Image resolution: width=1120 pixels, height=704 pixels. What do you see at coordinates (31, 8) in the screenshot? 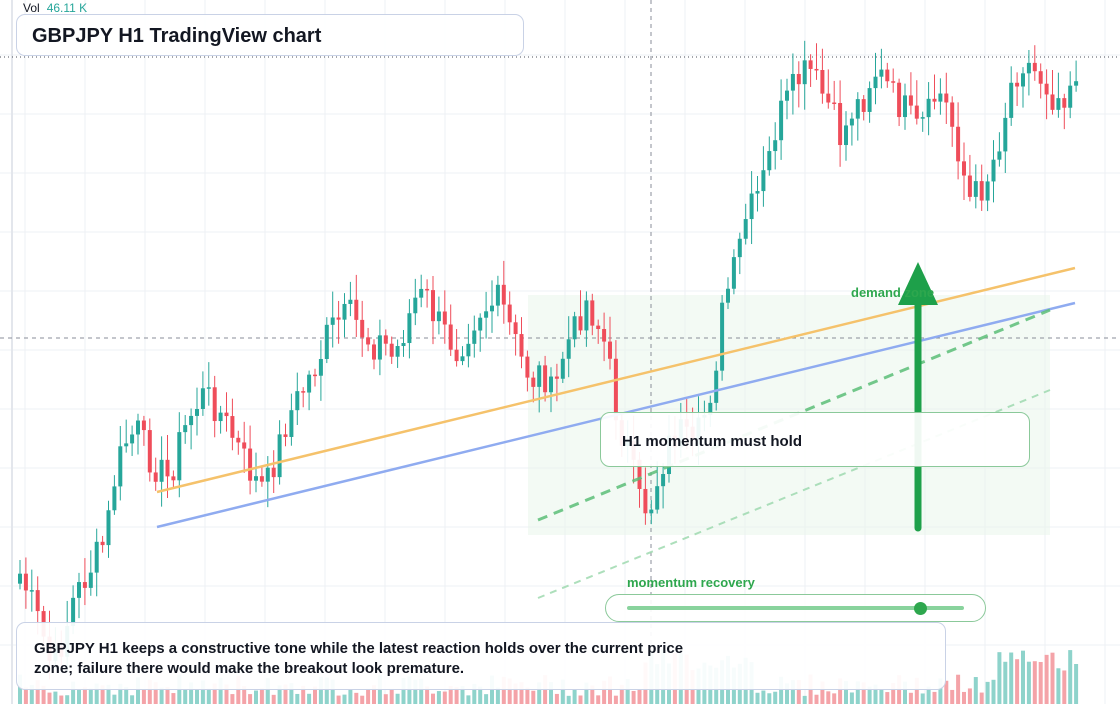
I see `volume-legend-label: Vol` at bounding box center [31, 8].